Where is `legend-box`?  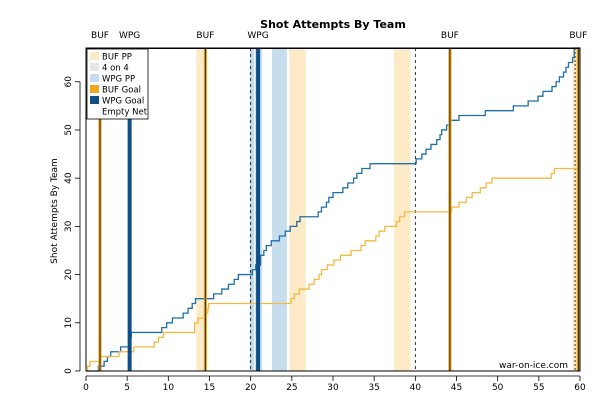
legend-box is located at coordinates (117, 84).